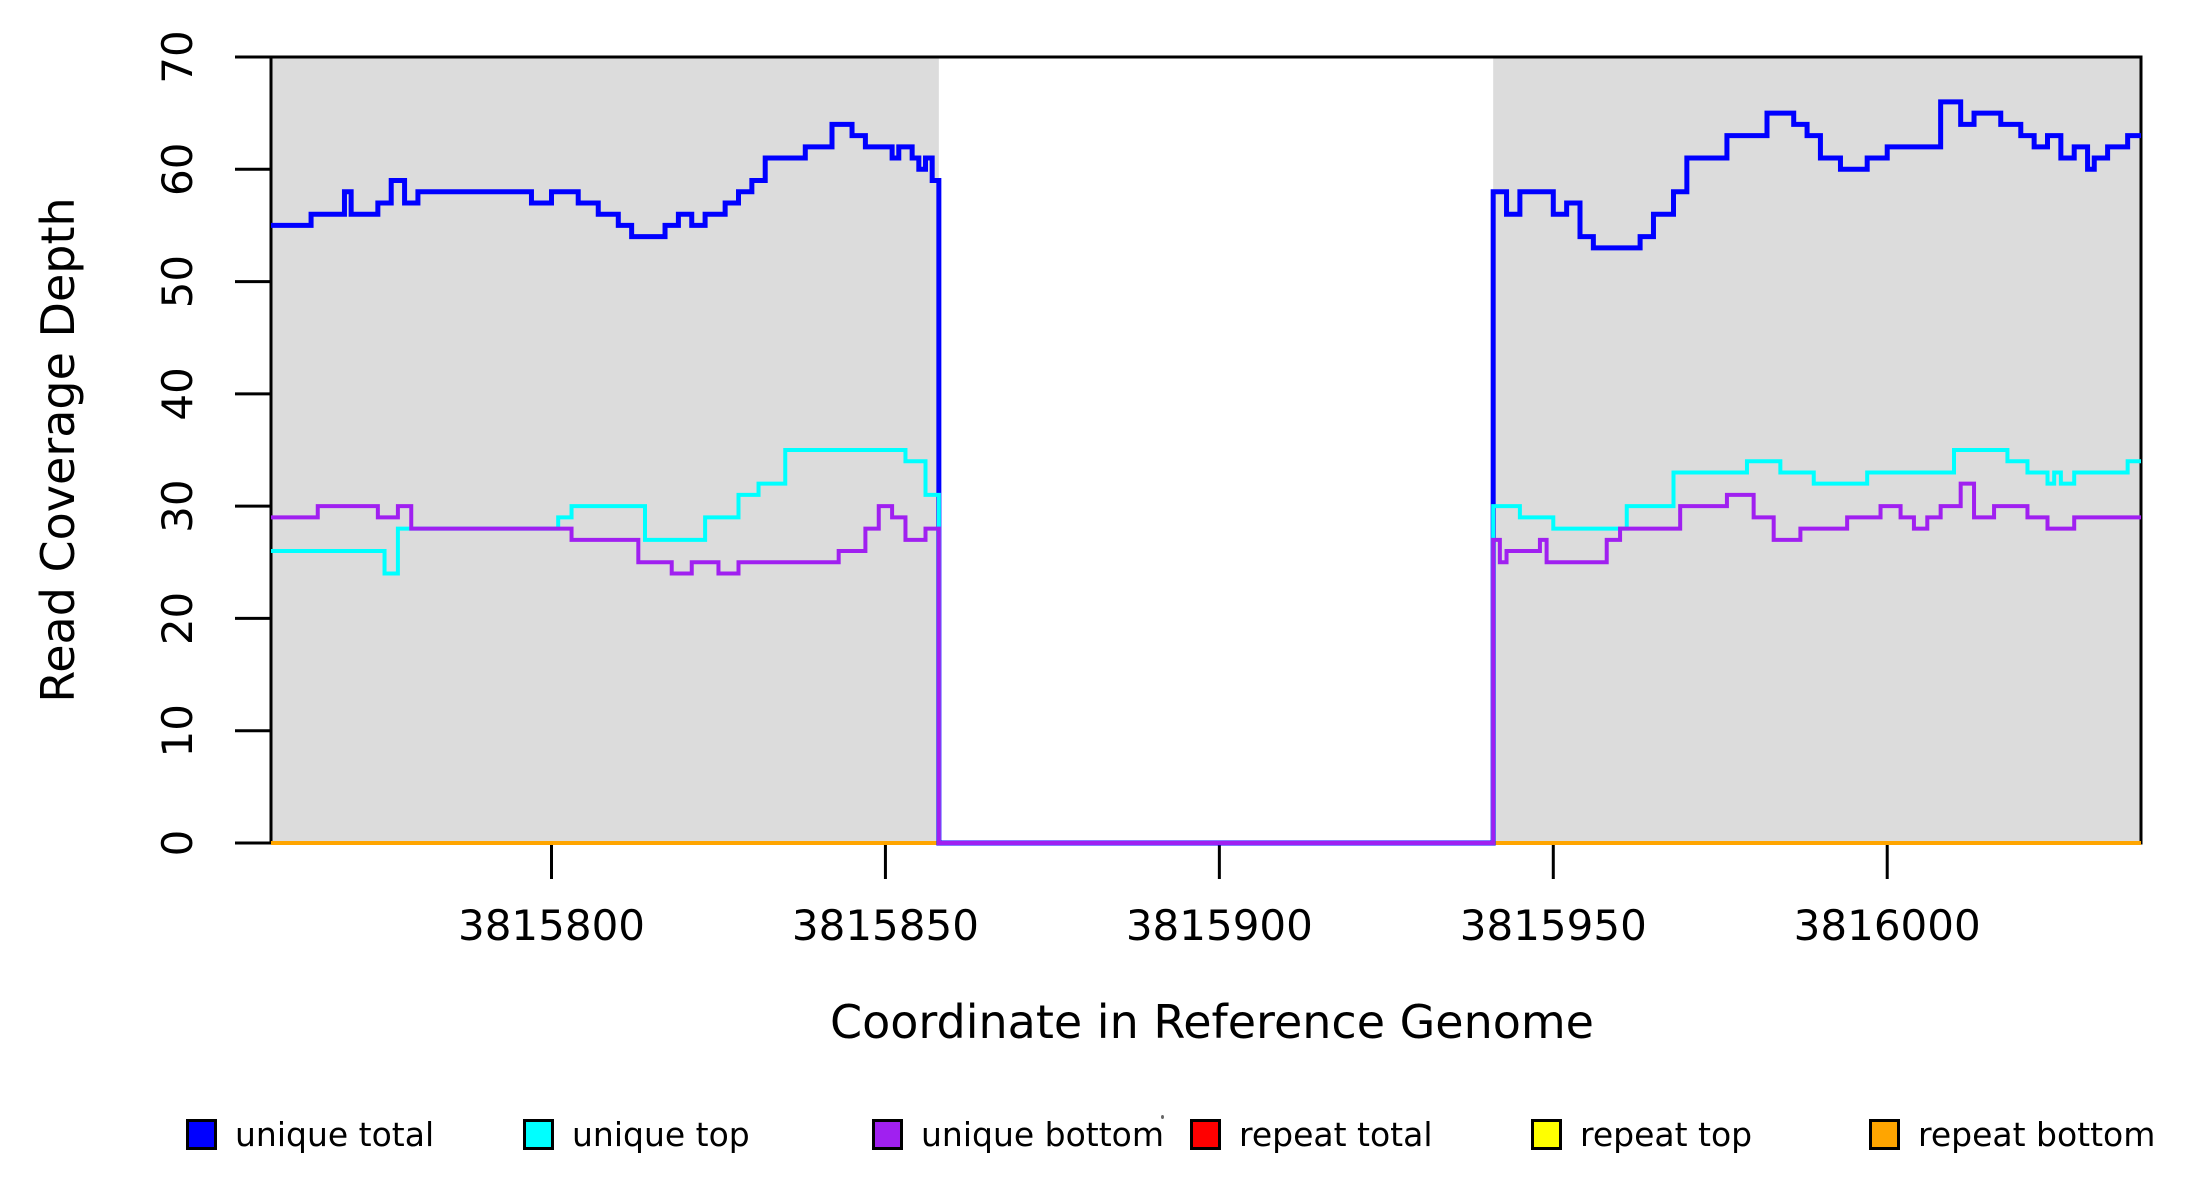  I want to click on y-tick-label: 40, so click(177, 393).